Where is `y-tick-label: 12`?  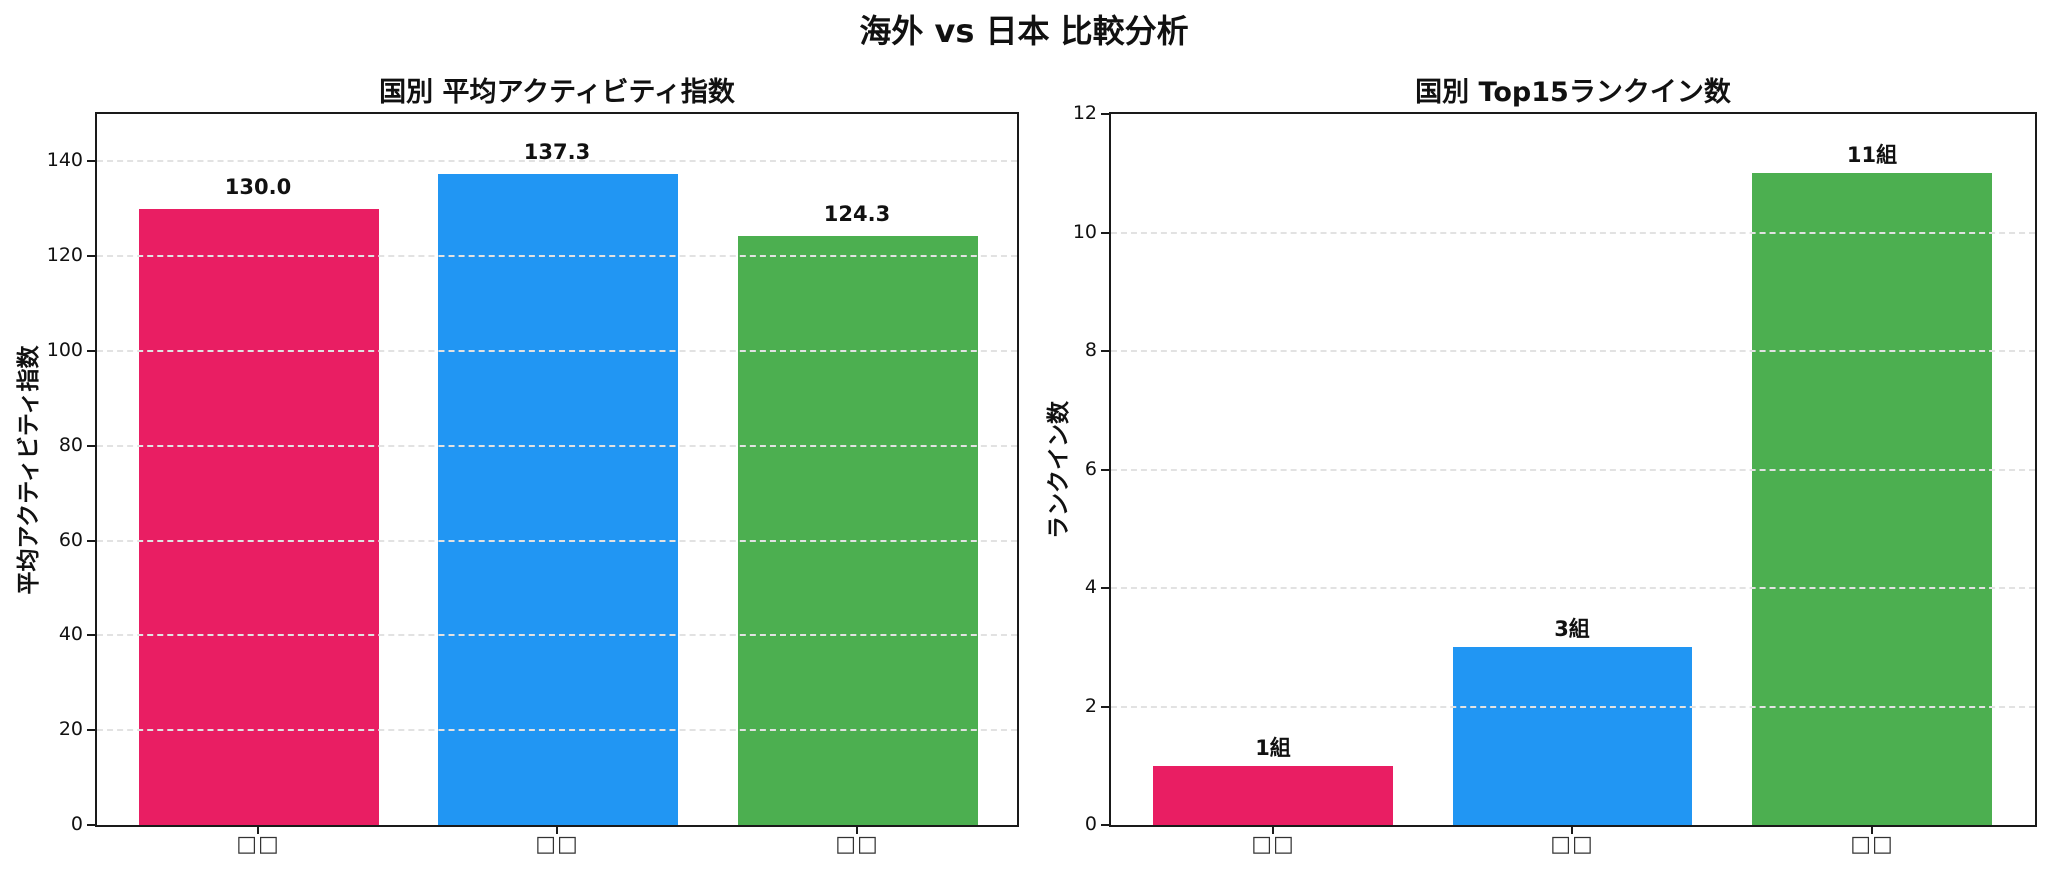
y-tick-label: 12 is located at coordinates (1084, 113).